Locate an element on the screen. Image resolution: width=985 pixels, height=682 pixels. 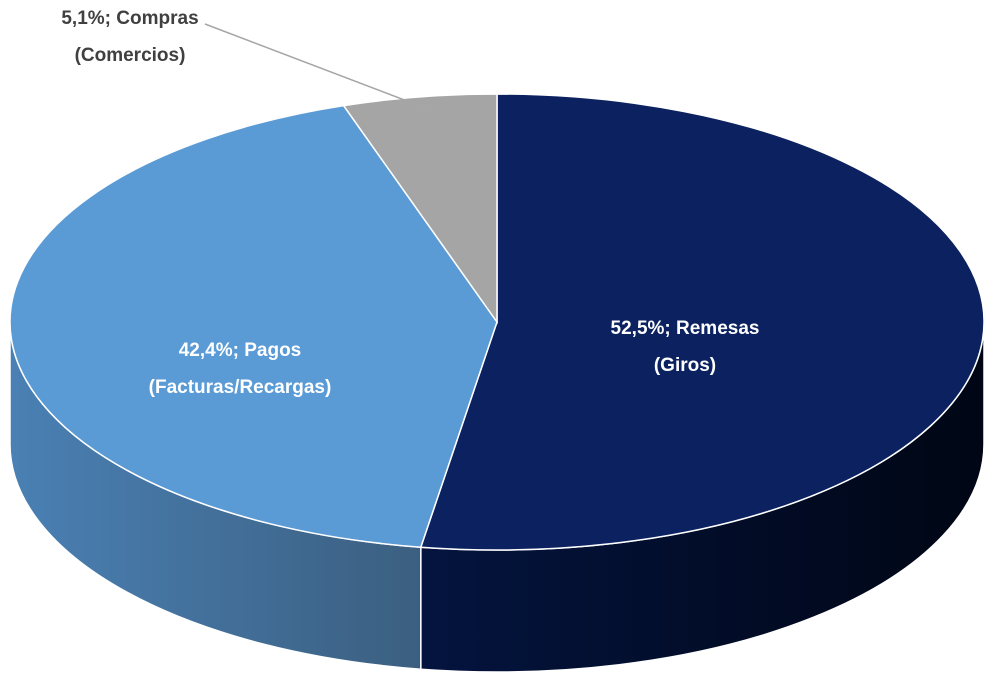
category-label: Compras (Comercios) is located at coordinates (136, 37).